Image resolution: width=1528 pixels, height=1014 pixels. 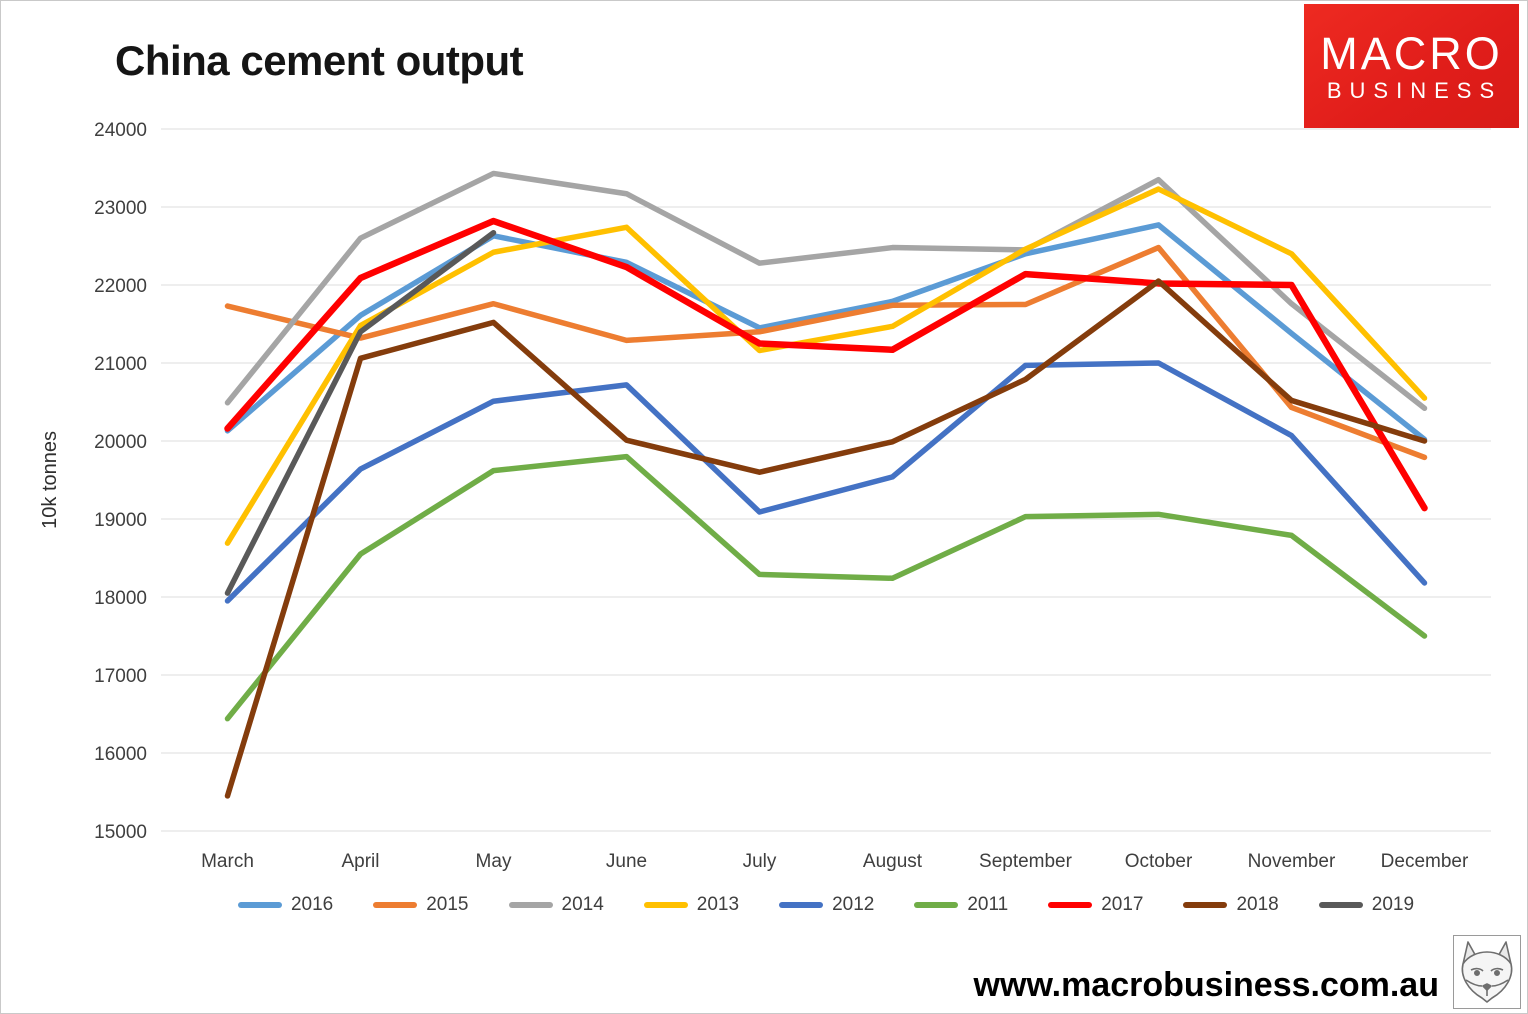 What do you see at coordinates (853, 904) in the screenshot?
I see `legend-label: 2012` at bounding box center [853, 904].